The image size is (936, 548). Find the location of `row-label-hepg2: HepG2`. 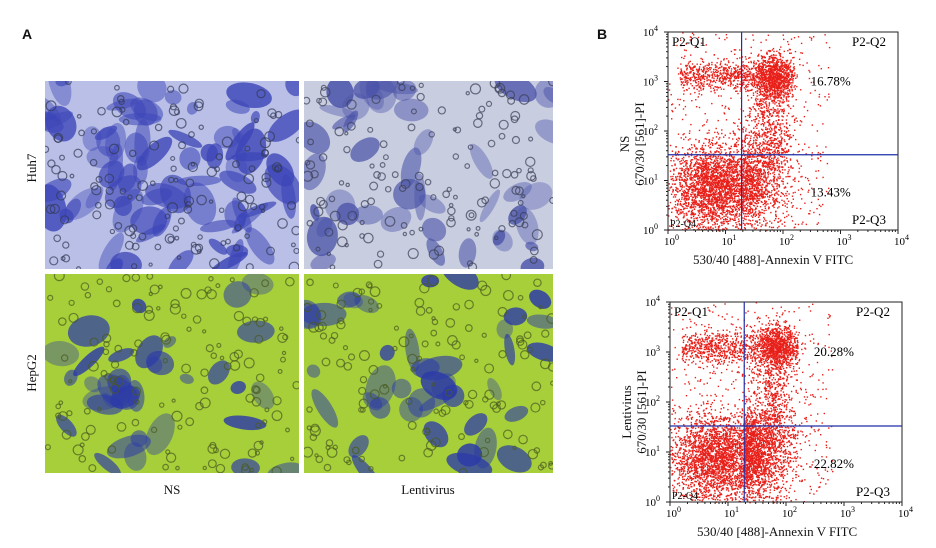

row-label-hepg2: HepG2 is located at coordinates (31, 373).